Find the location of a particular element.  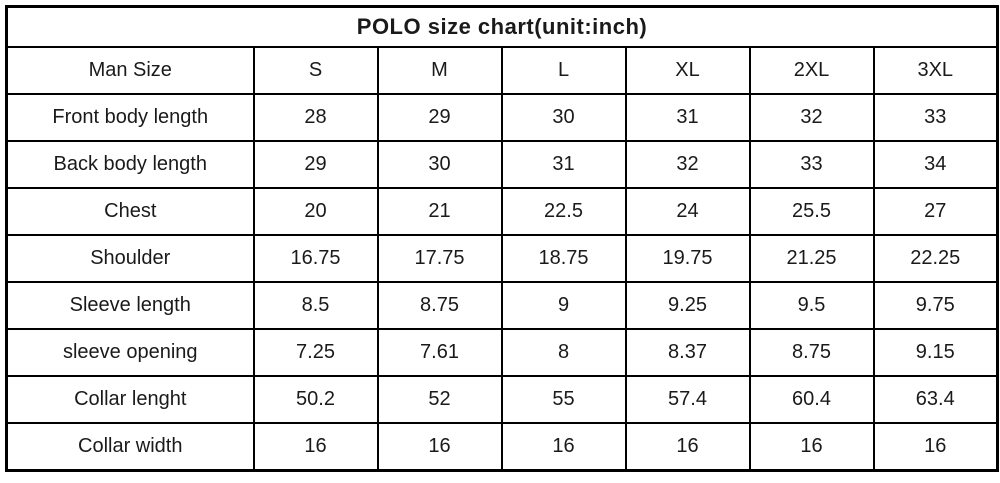

value-cell: 9 is located at coordinates (563, 305).